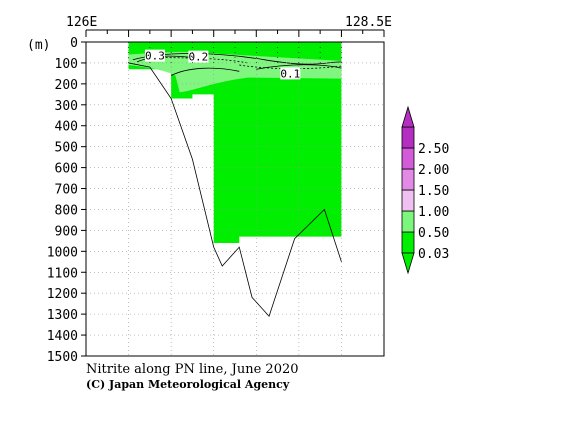 The image size is (570, 423). I want to click on x-tick-label-left: 126E, so click(81, 22).